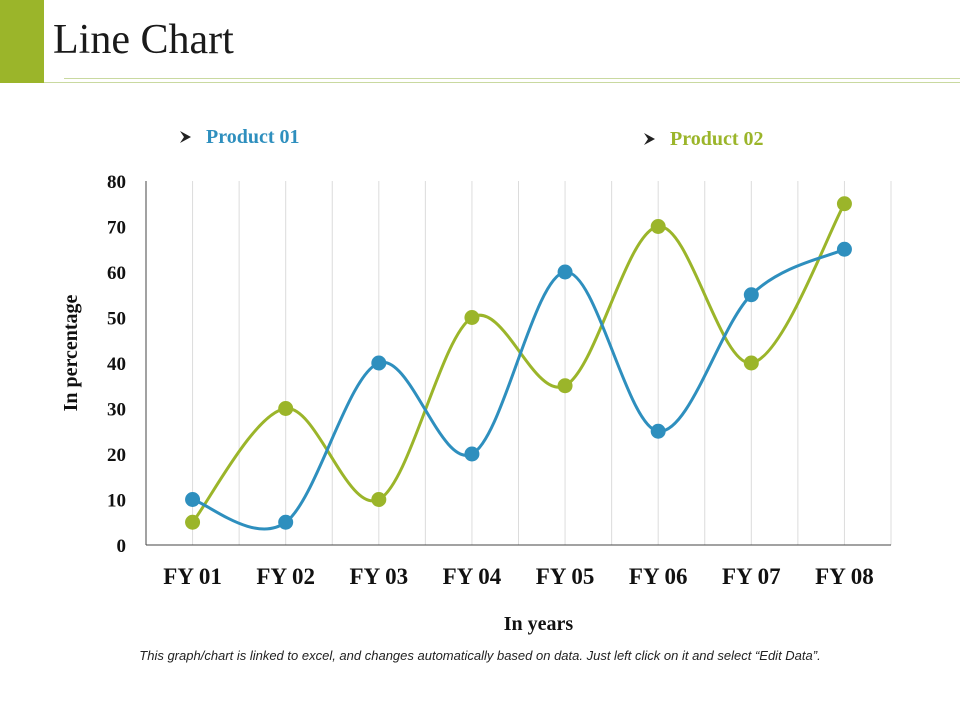 The width and height of the screenshot is (960, 720). I want to click on header-divider, so click(502, 82).